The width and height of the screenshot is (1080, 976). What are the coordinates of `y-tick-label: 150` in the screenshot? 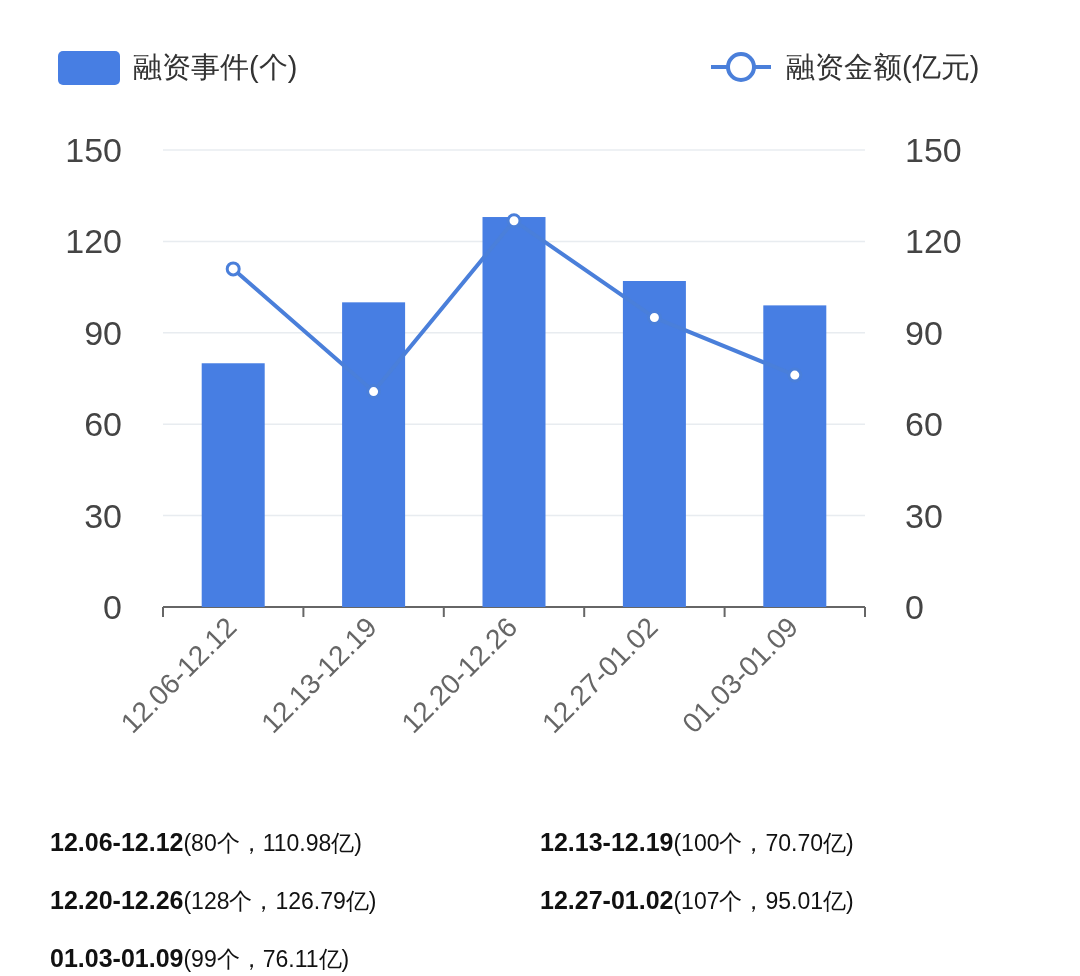 It's located at (93, 150).